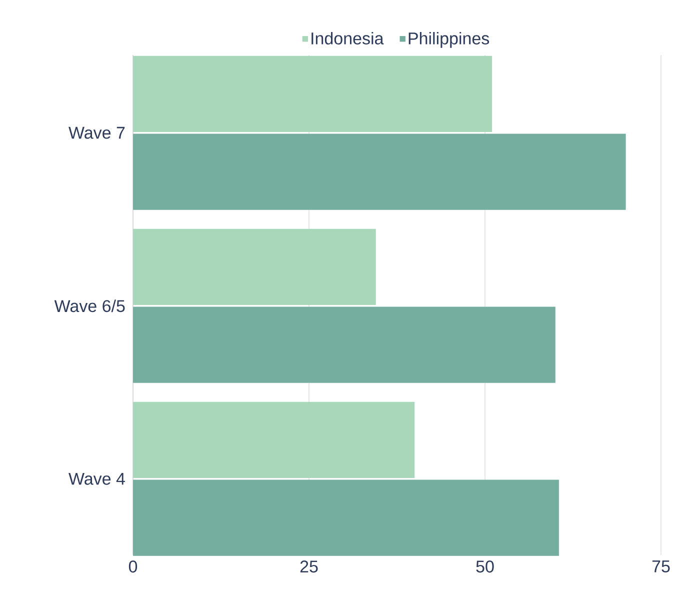  What do you see at coordinates (449, 40) in the screenshot?
I see `legend-label: Philippines` at bounding box center [449, 40].